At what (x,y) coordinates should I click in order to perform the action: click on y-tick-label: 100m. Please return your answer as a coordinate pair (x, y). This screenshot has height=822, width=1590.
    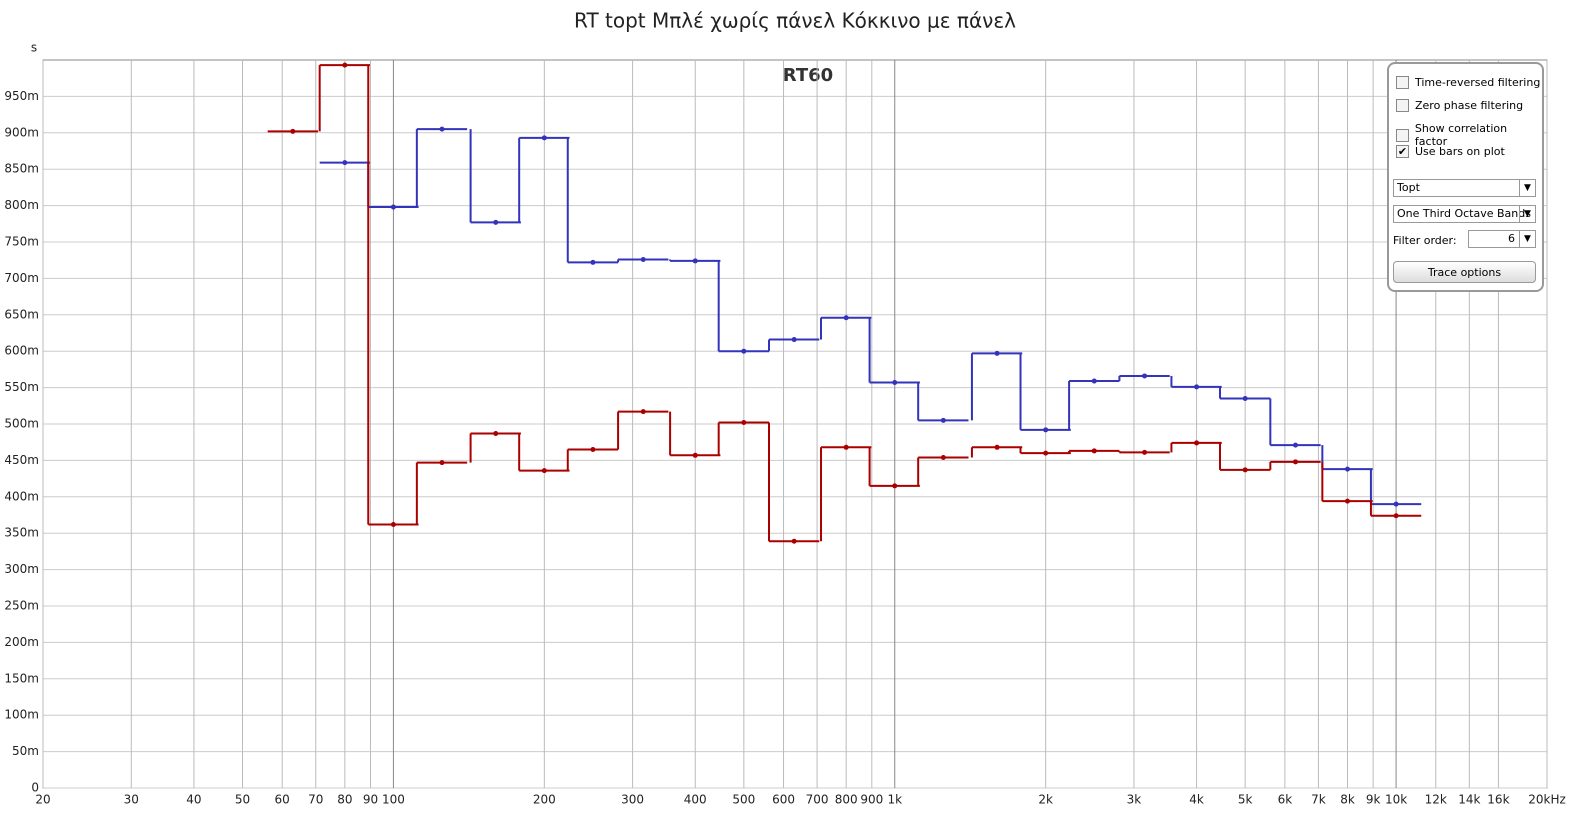
    Looking at the image, I should click on (21, 715).